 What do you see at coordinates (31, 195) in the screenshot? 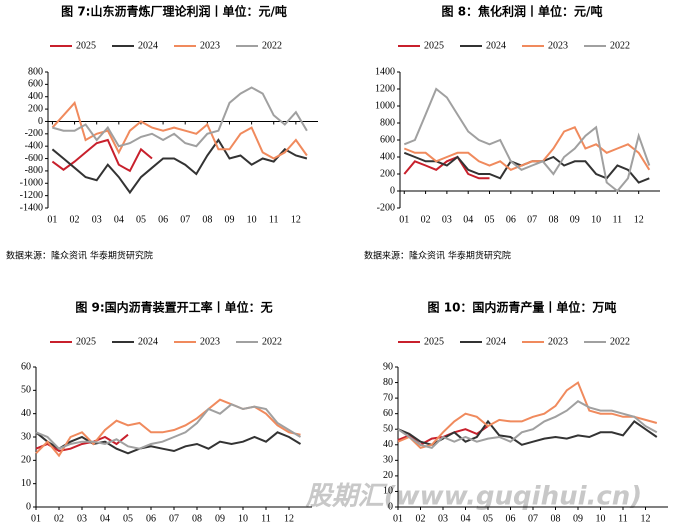
I see `y-tick-label: -1200` at bounding box center [31, 195].